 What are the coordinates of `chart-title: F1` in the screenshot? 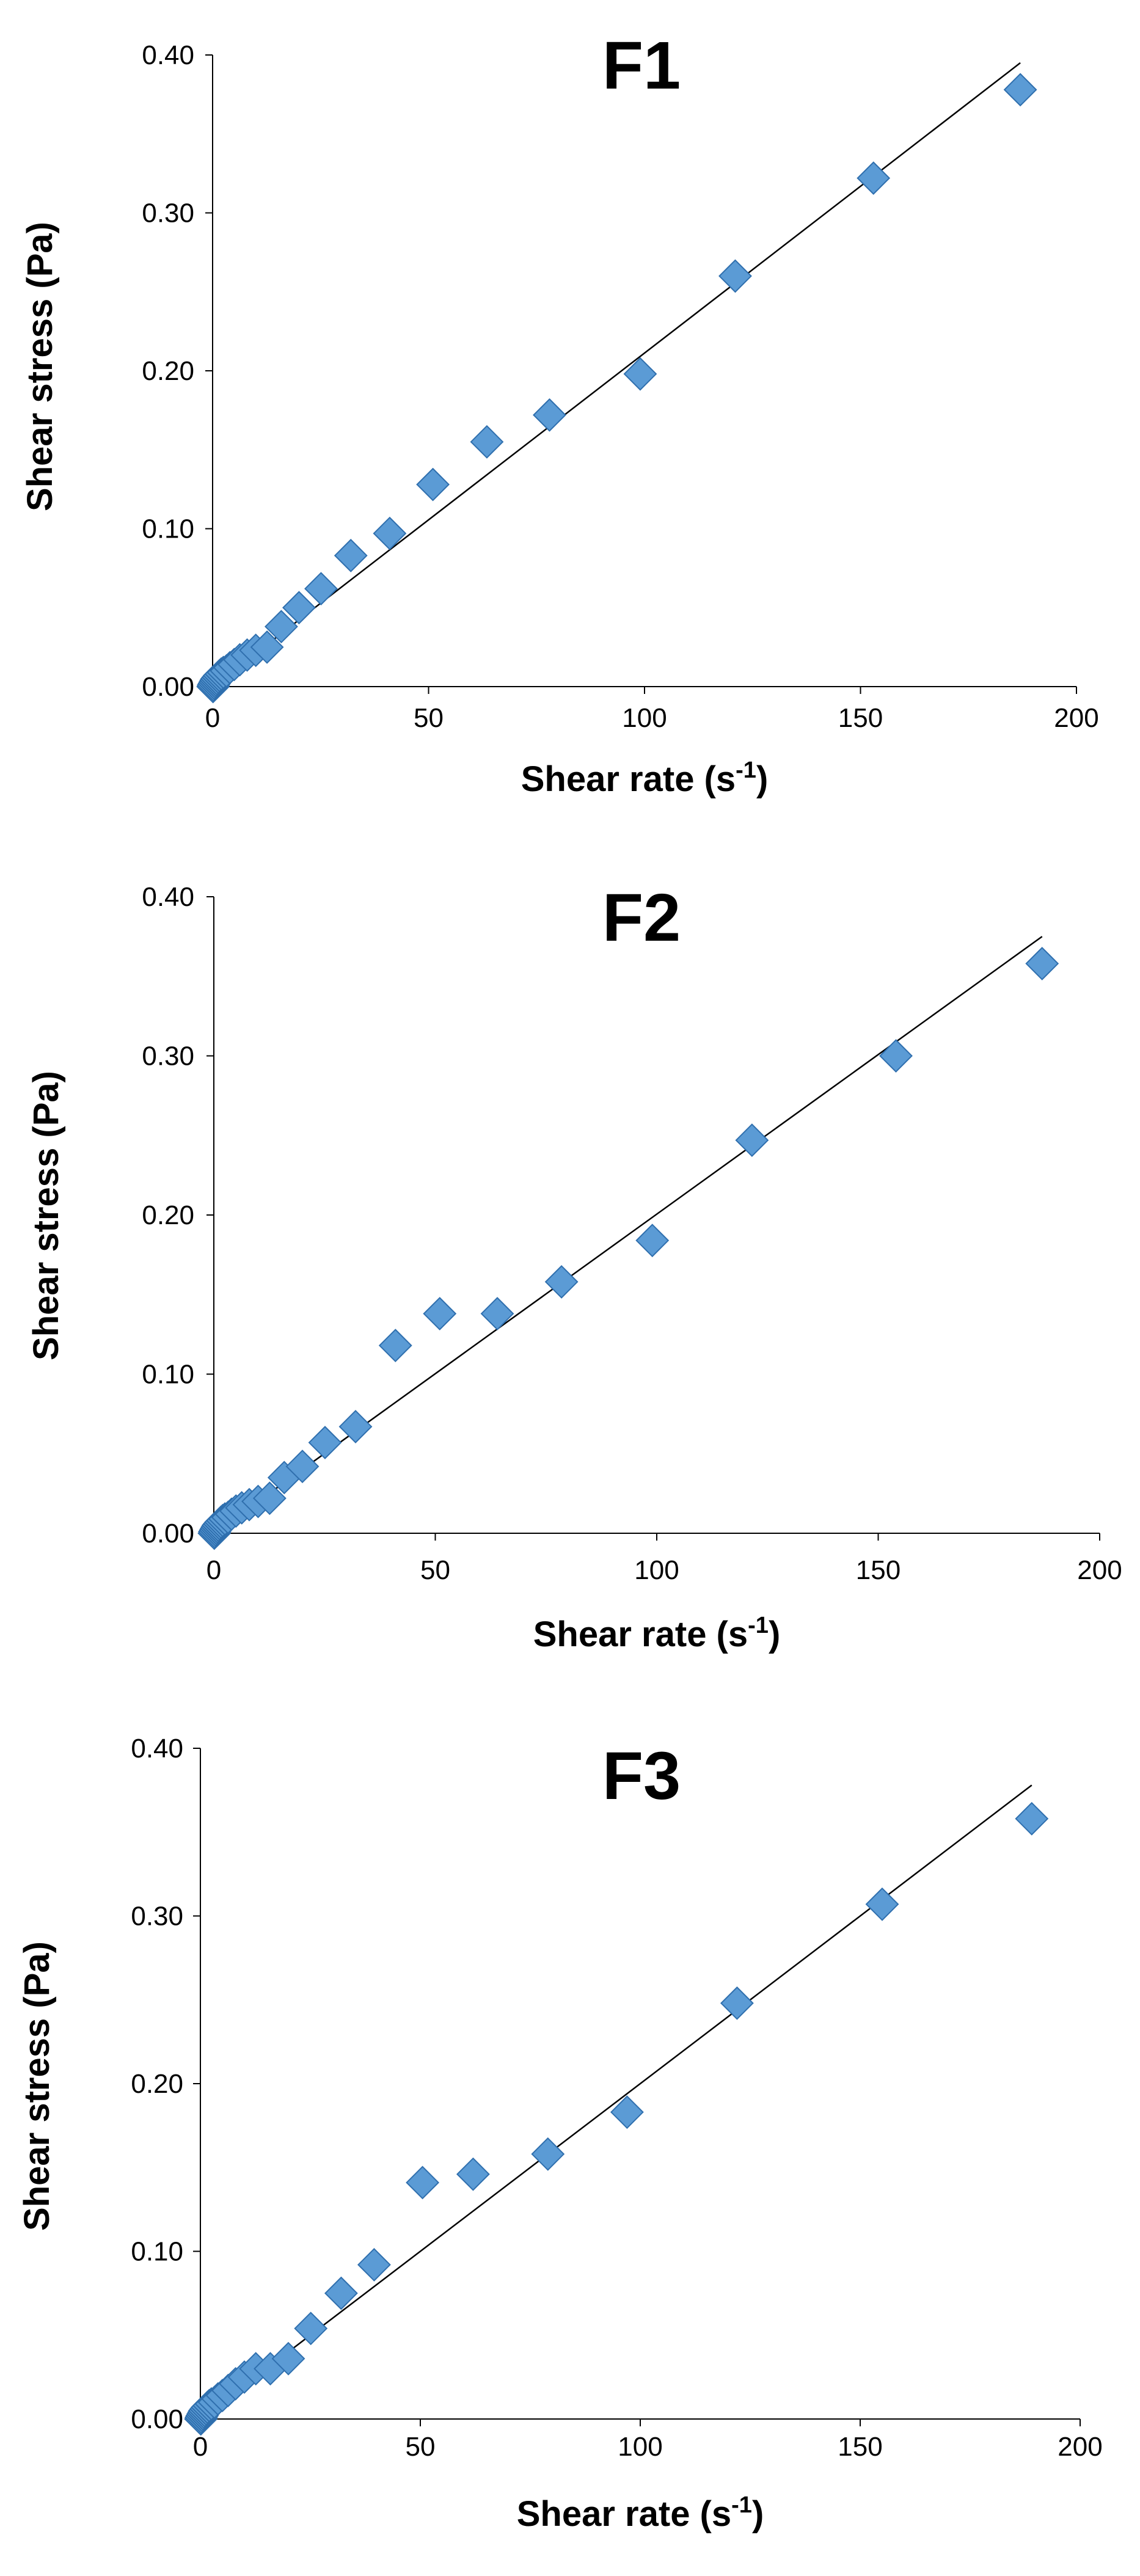 It's located at (641, 65).